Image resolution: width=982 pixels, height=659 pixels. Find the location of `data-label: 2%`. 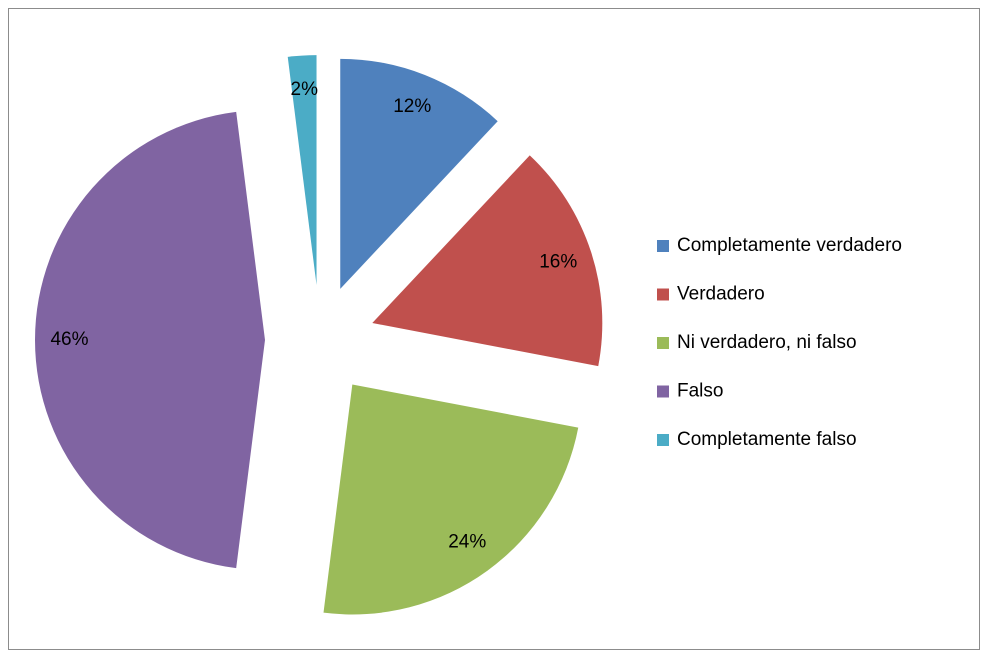

data-label: 2% is located at coordinates (305, 89).